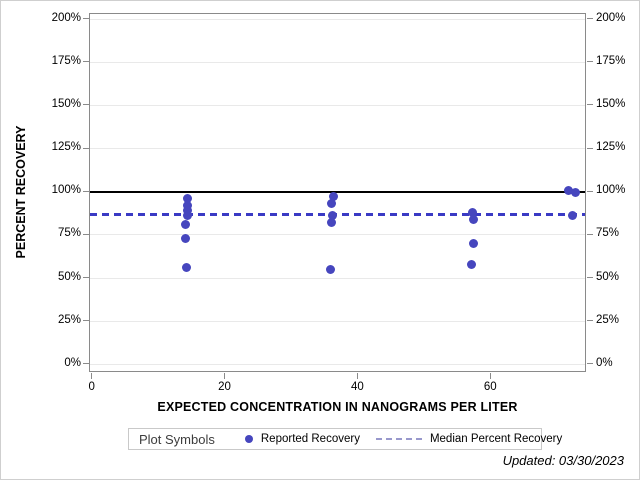  What do you see at coordinates (21, 192) in the screenshot?
I see `y-axis-title: PERCENT RECOVERY` at bounding box center [21, 192].